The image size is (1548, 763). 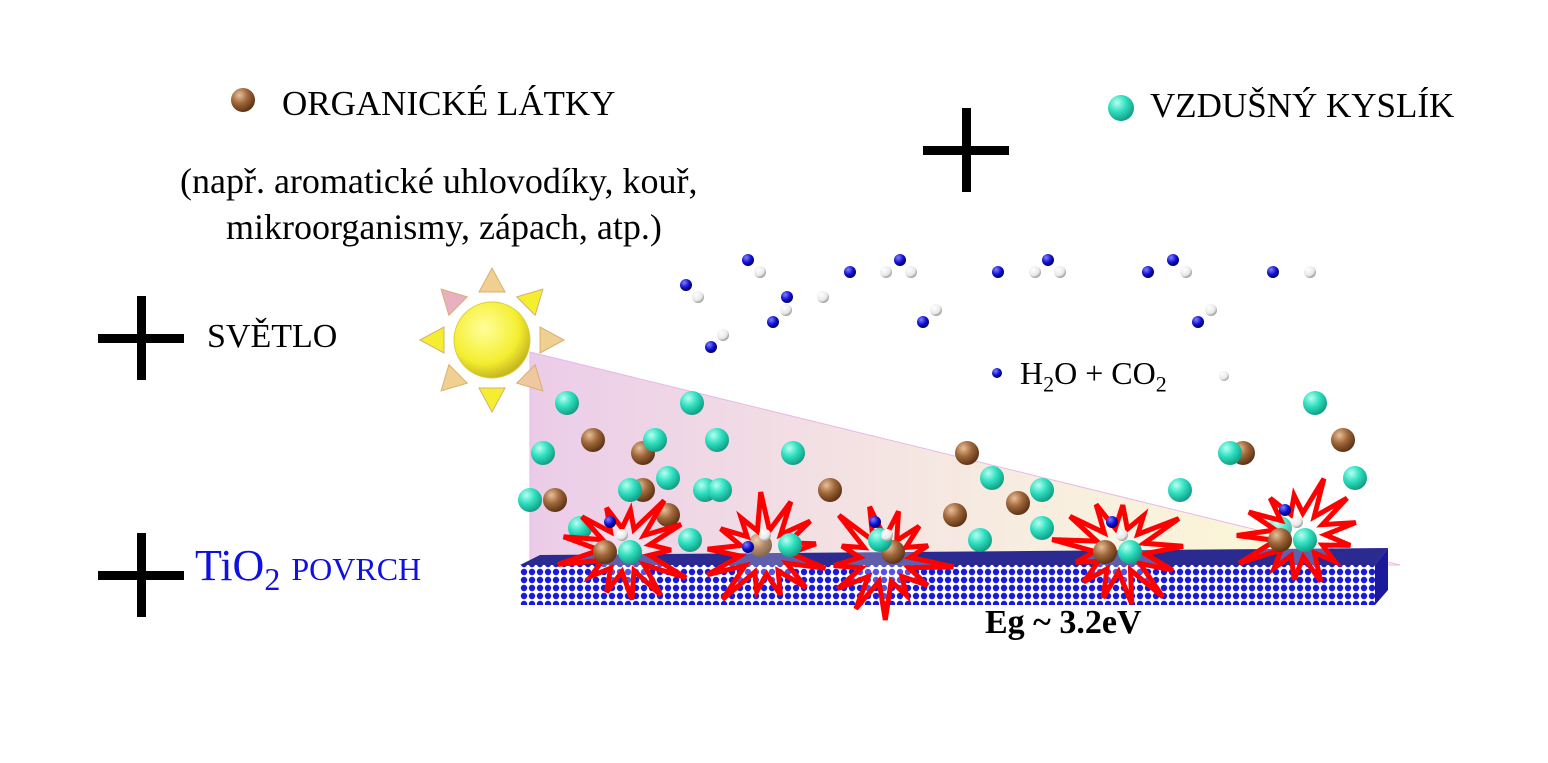 What do you see at coordinates (444, 227) in the screenshot?
I see `organic-examples-line2: mikroorganismy, zápach, atp.)` at bounding box center [444, 227].